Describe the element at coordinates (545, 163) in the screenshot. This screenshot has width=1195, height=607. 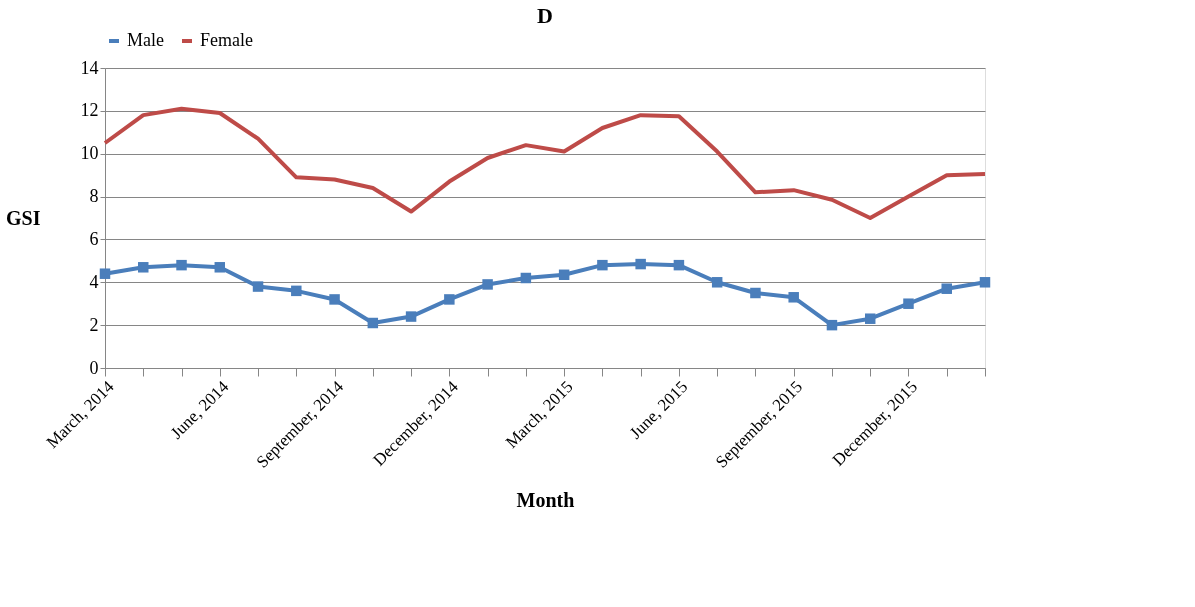
I see `line-series` at that location.